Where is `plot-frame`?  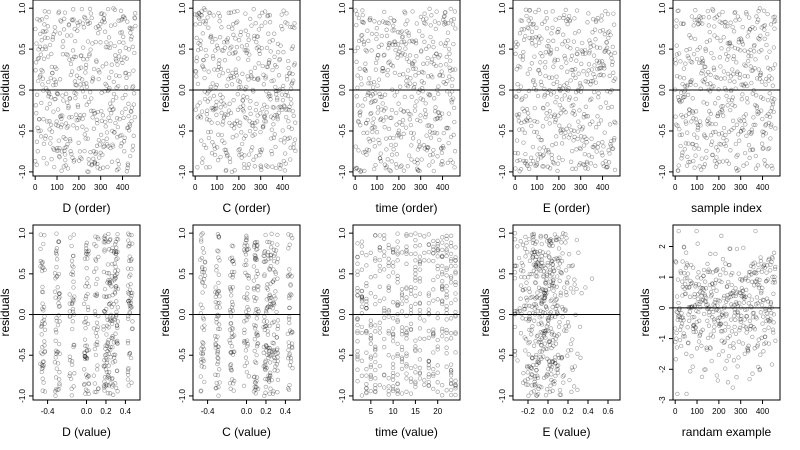
plot-frame is located at coordinates (726, 312).